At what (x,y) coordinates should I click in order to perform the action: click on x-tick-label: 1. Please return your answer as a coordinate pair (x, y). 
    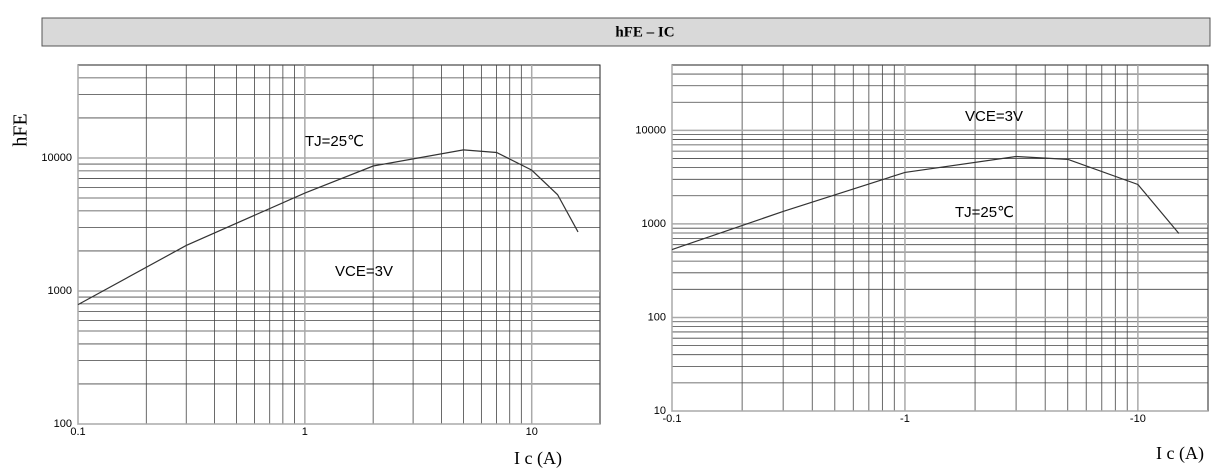
    Looking at the image, I should click on (305, 432).